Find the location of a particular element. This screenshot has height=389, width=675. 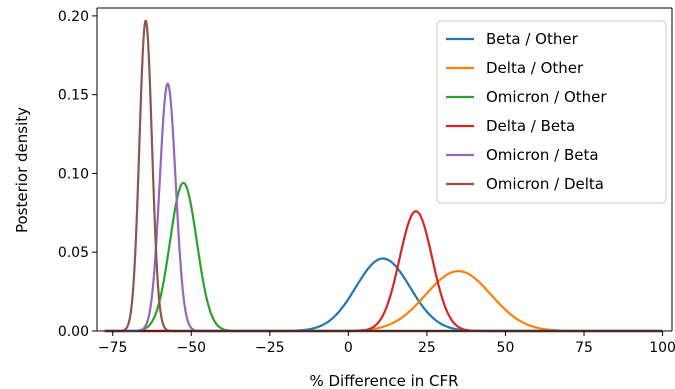

legend-label: Delta / Other is located at coordinates (535, 68).